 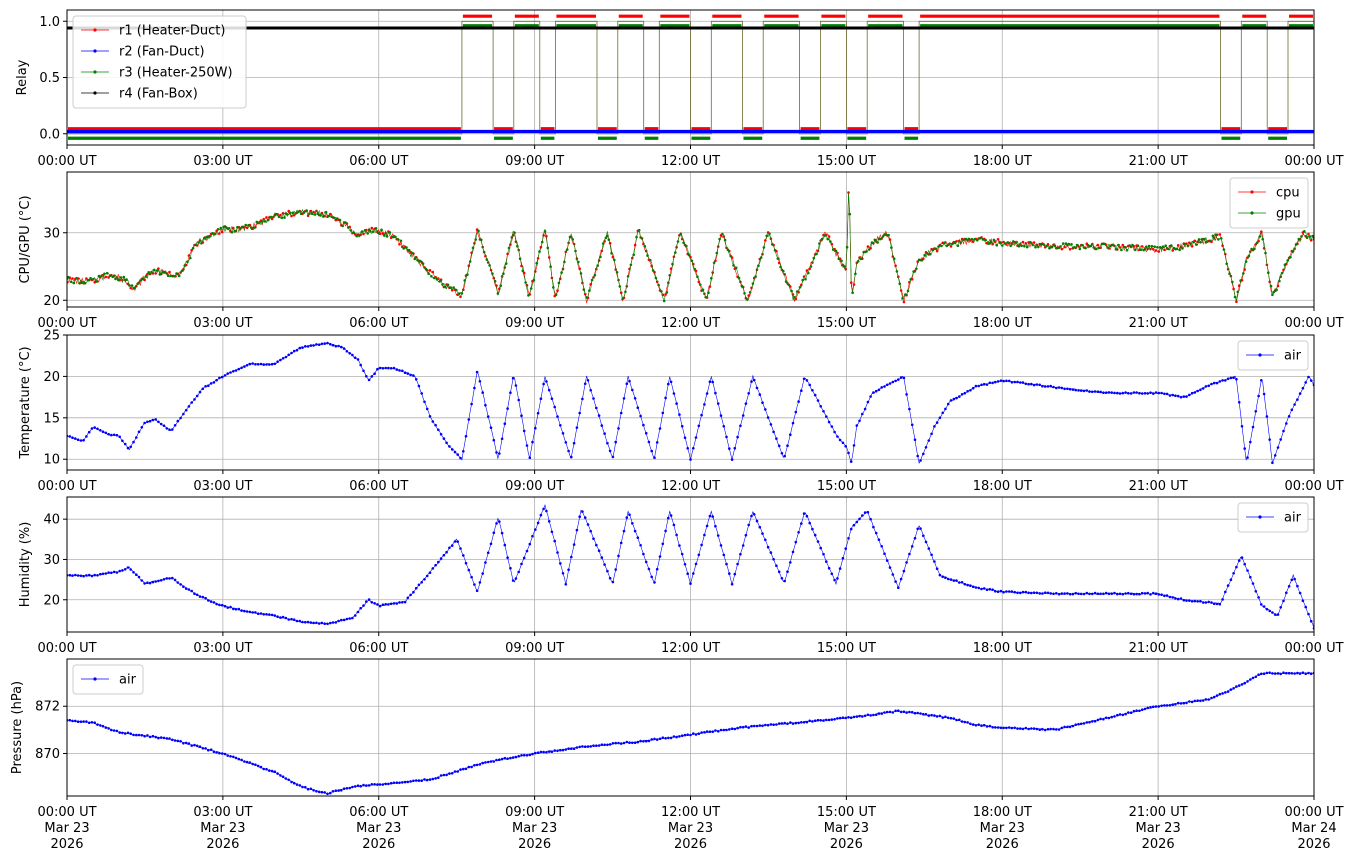 I want to click on legend-panel-3: air, so click(x=1273, y=355).